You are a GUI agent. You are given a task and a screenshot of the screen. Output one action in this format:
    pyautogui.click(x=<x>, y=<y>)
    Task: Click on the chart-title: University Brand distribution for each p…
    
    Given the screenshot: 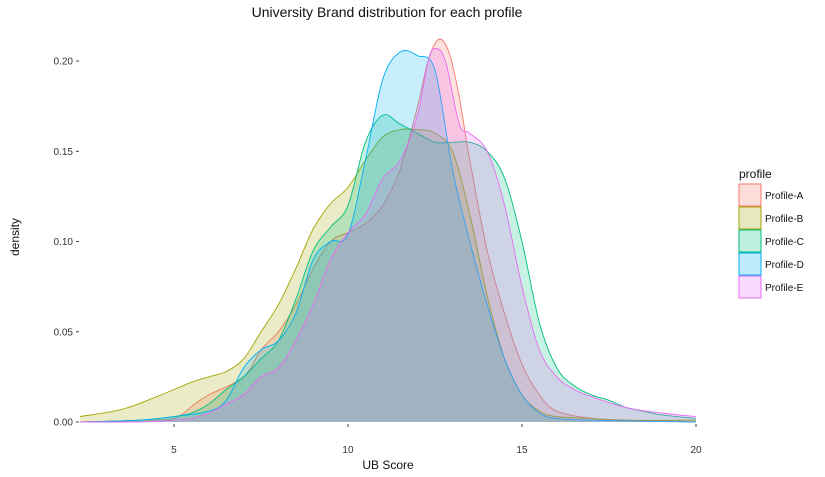 What is the action you would take?
    pyautogui.click(x=387, y=12)
    